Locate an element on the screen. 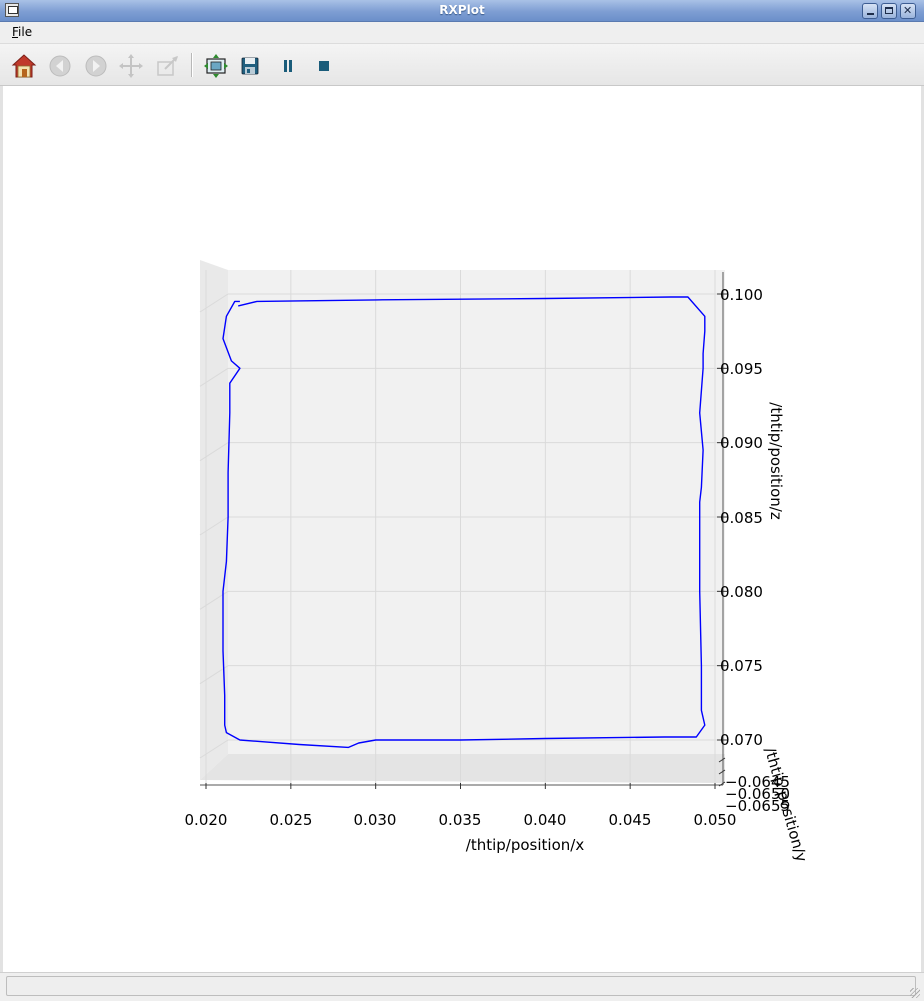 The height and width of the screenshot is (1001, 924). x-axis-label: /thtip/position/x is located at coordinates (525, 845).